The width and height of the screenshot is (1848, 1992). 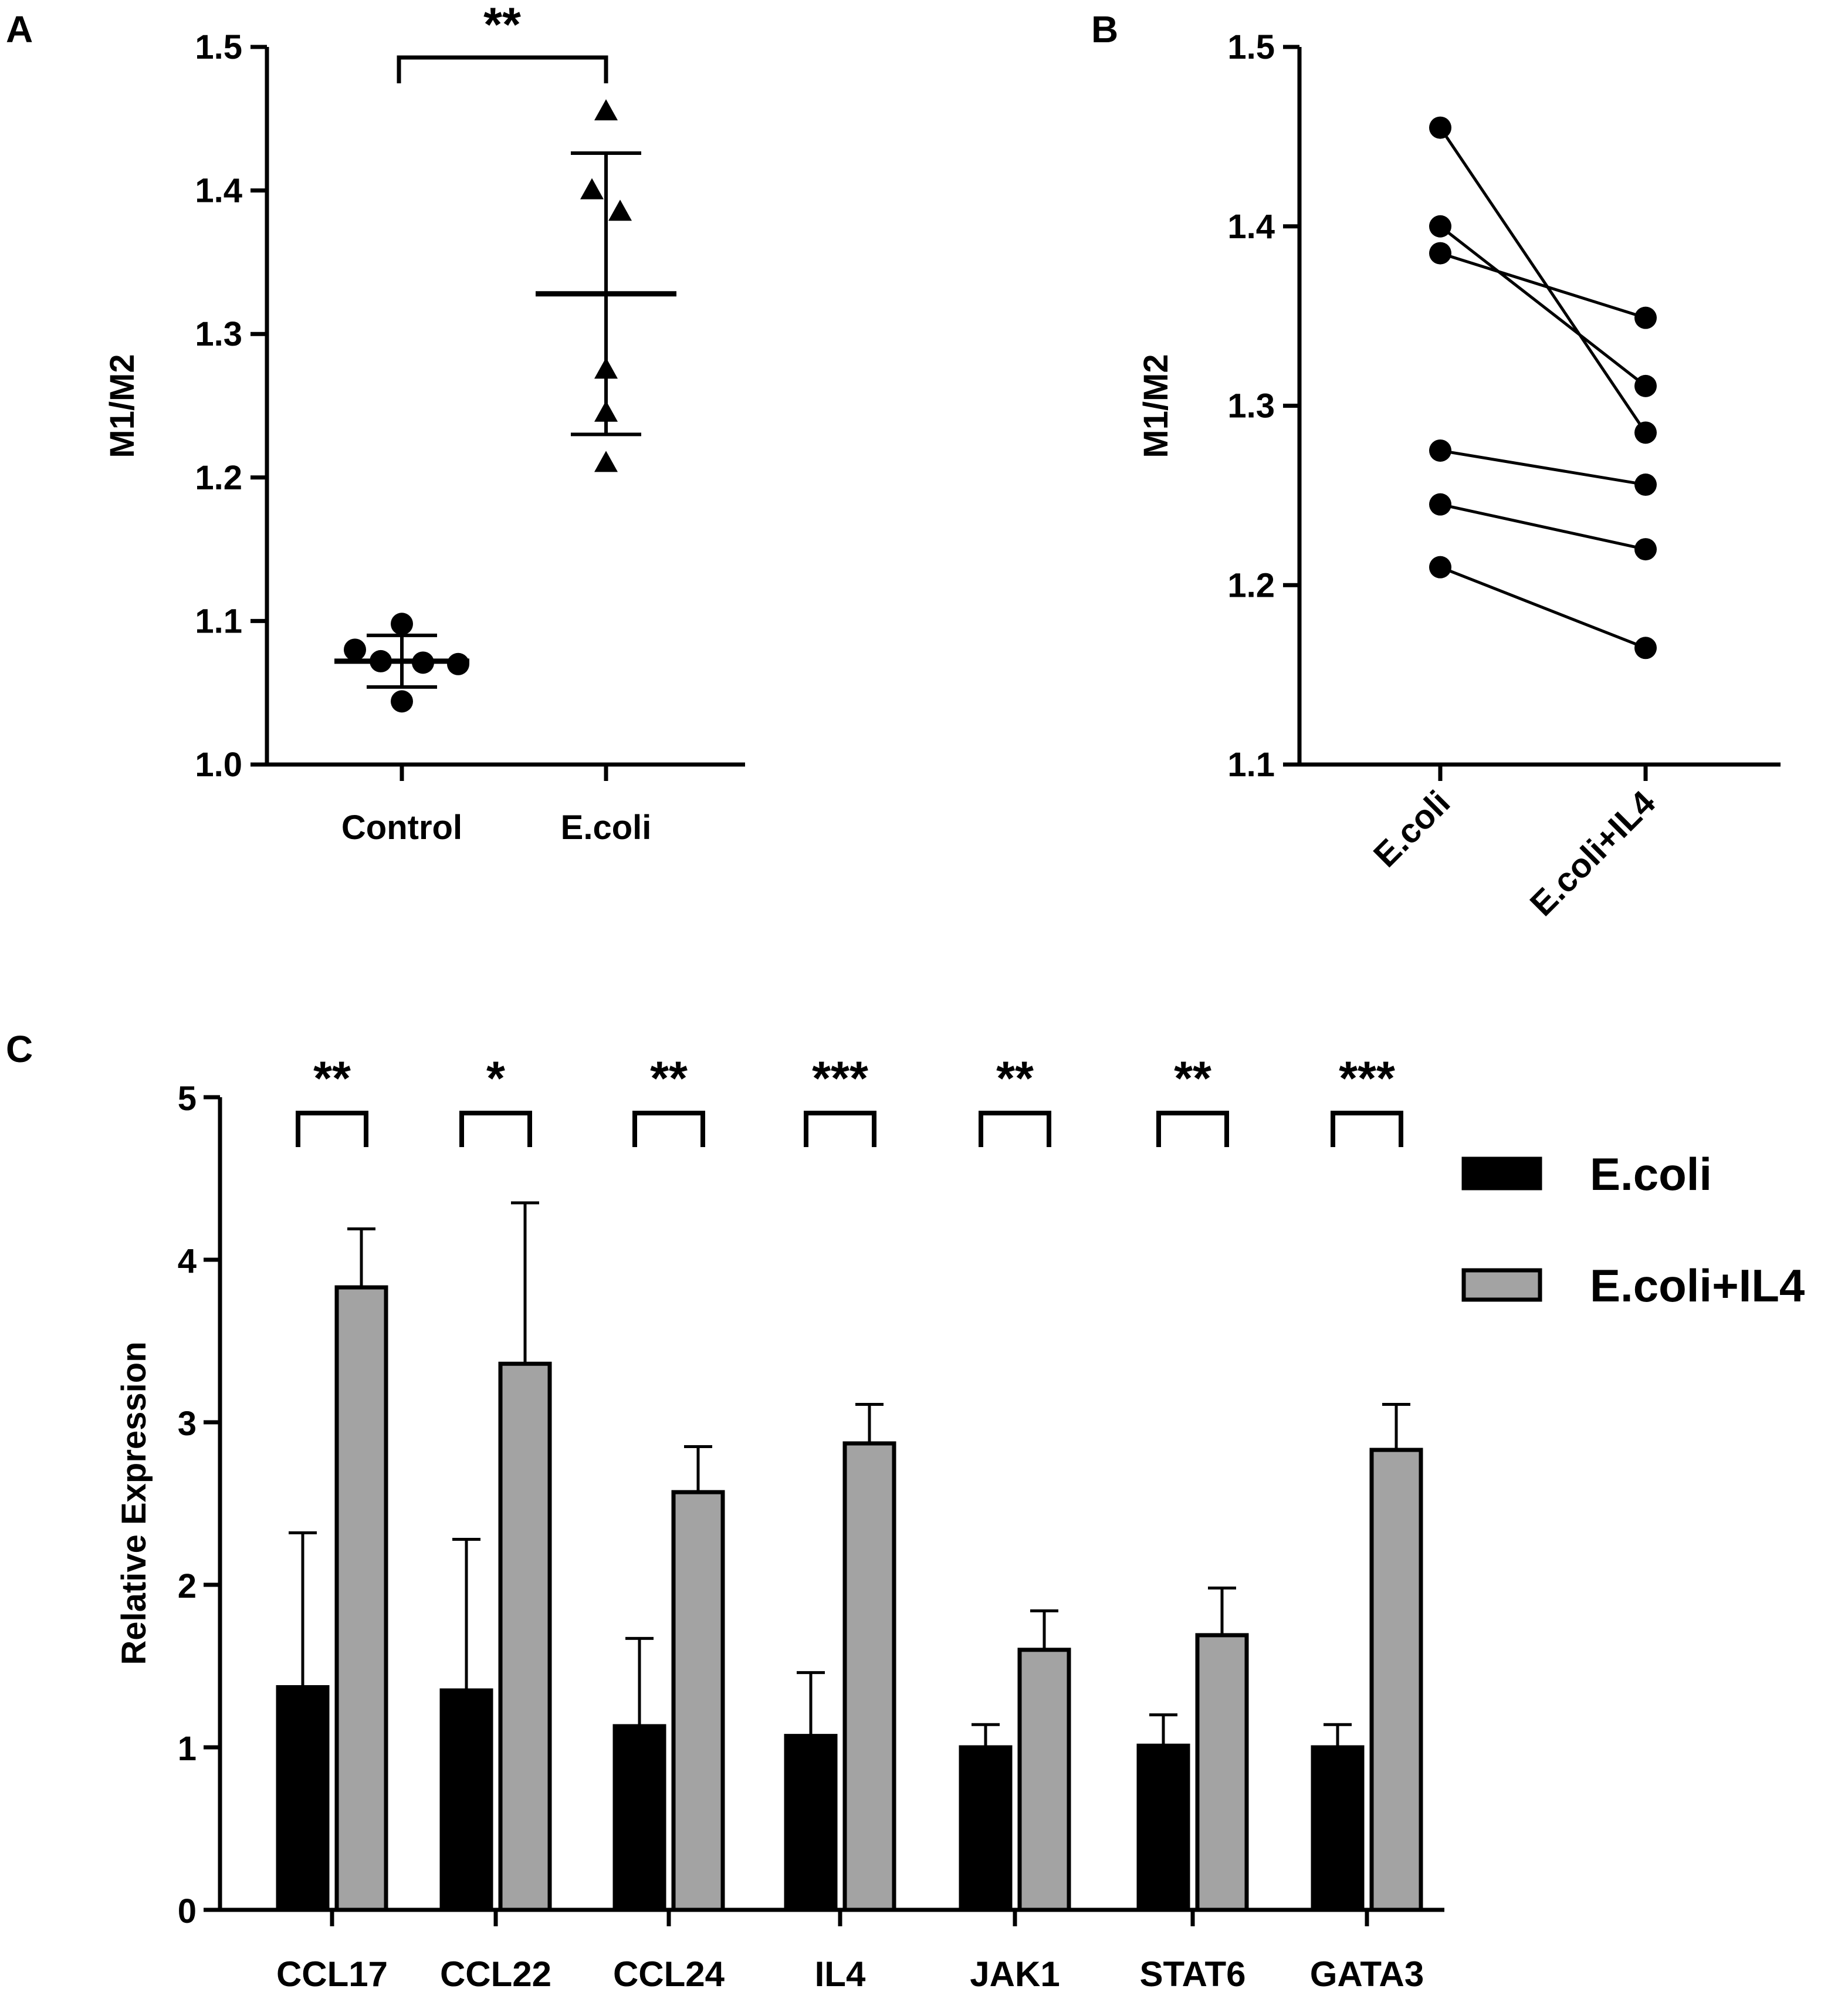 What do you see at coordinates (1593, 853) in the screenshot?
I see `panel-b-x-tick-label: E.coli+IL4` at bounding box center [1593, 853].